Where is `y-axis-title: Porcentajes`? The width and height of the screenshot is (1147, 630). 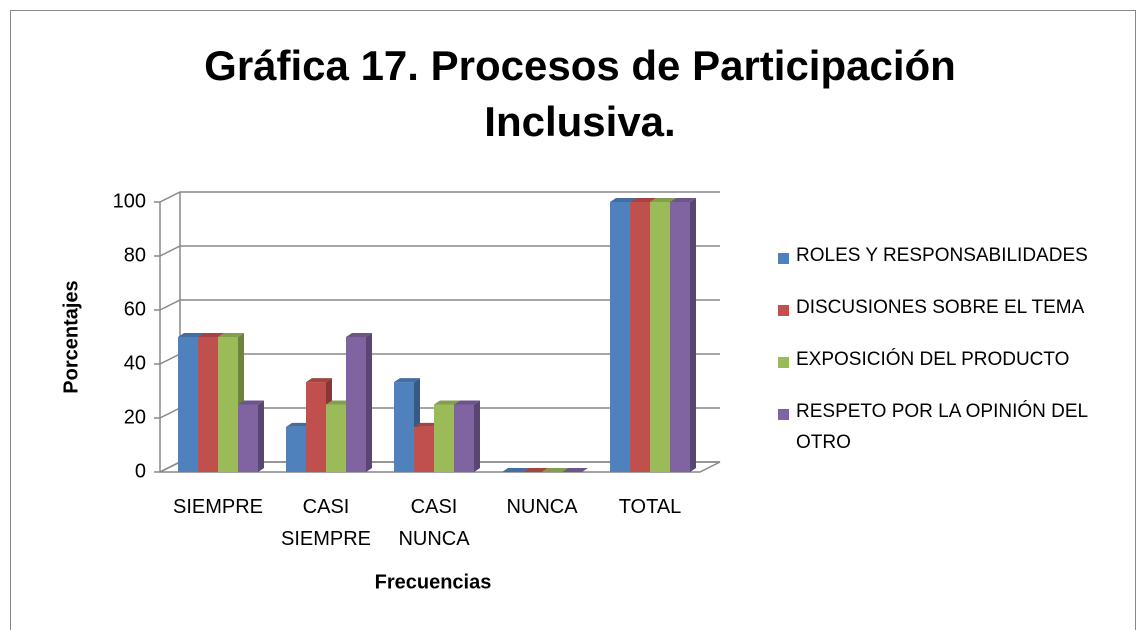
y-axis-title: Porcentajes is located at coordinates (71, 336).